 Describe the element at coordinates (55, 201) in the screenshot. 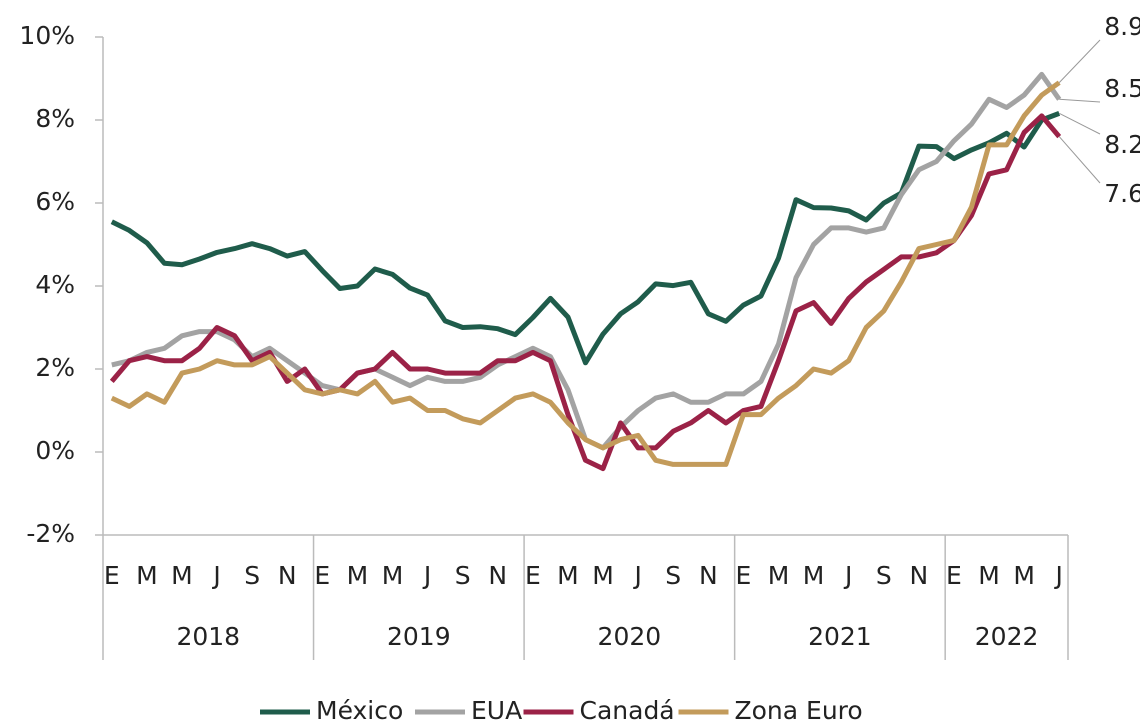

I see `y-tick-label: 6%` at that location.